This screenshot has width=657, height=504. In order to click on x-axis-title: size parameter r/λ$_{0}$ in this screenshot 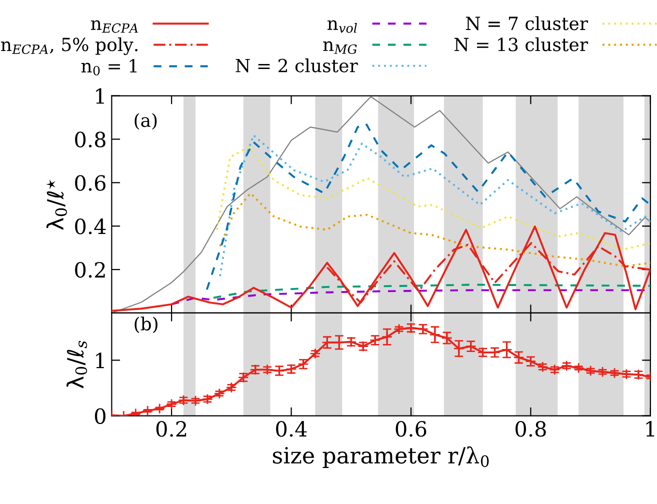, I will do `click(380, 457)`.